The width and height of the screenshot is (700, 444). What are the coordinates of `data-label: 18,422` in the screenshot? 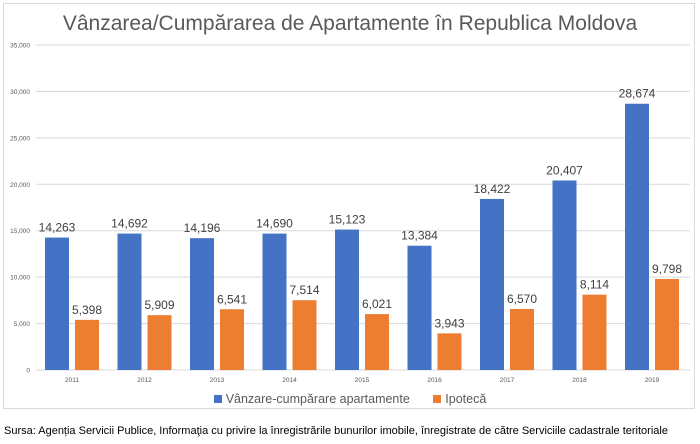 It's located at (492, 189).